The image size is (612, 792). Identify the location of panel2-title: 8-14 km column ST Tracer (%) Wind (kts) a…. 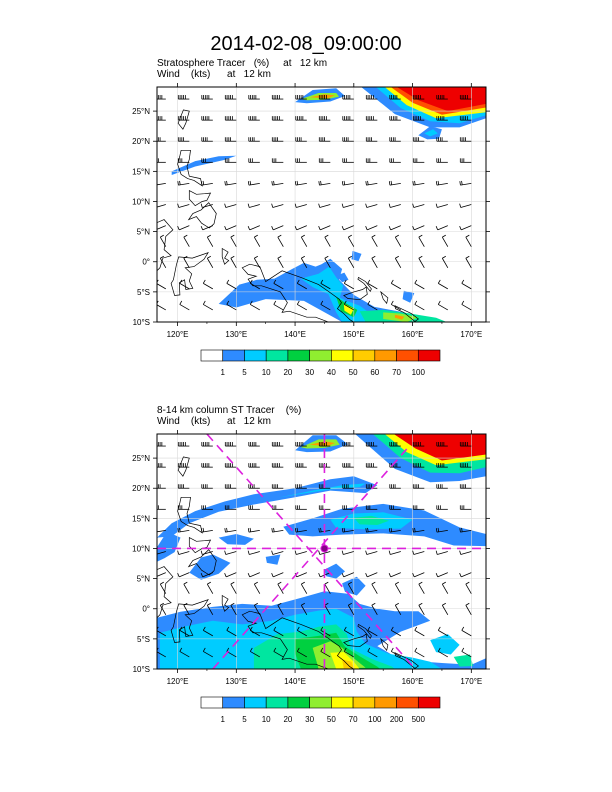
(229, 416).